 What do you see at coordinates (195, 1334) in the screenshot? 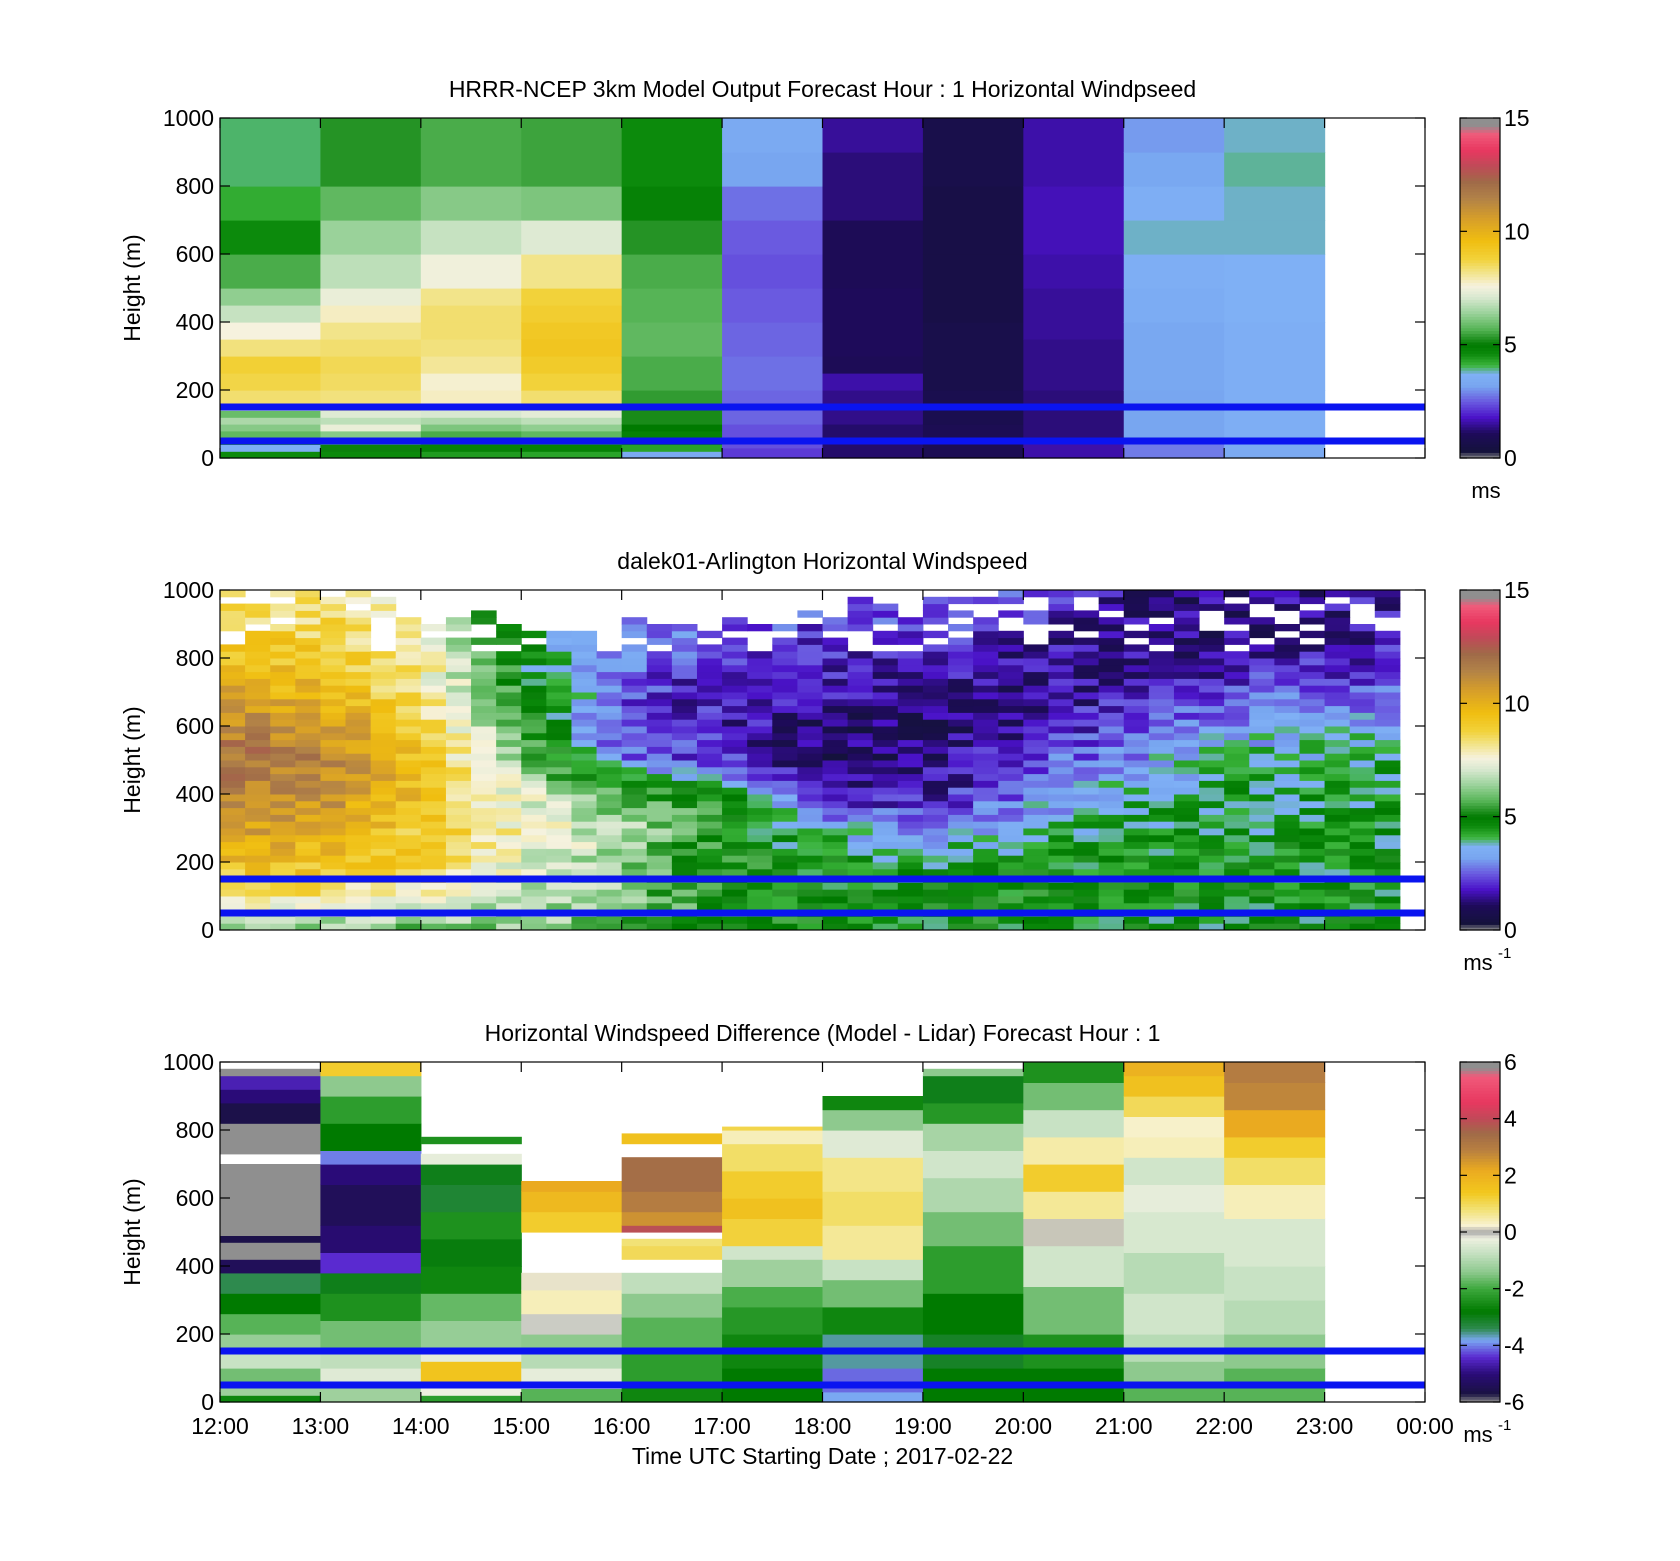
I see `y-tick-label: 200` at bounding box center [195, 1334].